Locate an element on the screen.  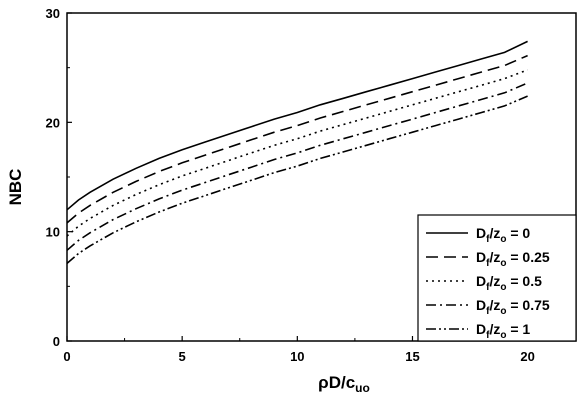
y-tick-label: 10 is located at coordinates (53, 232).